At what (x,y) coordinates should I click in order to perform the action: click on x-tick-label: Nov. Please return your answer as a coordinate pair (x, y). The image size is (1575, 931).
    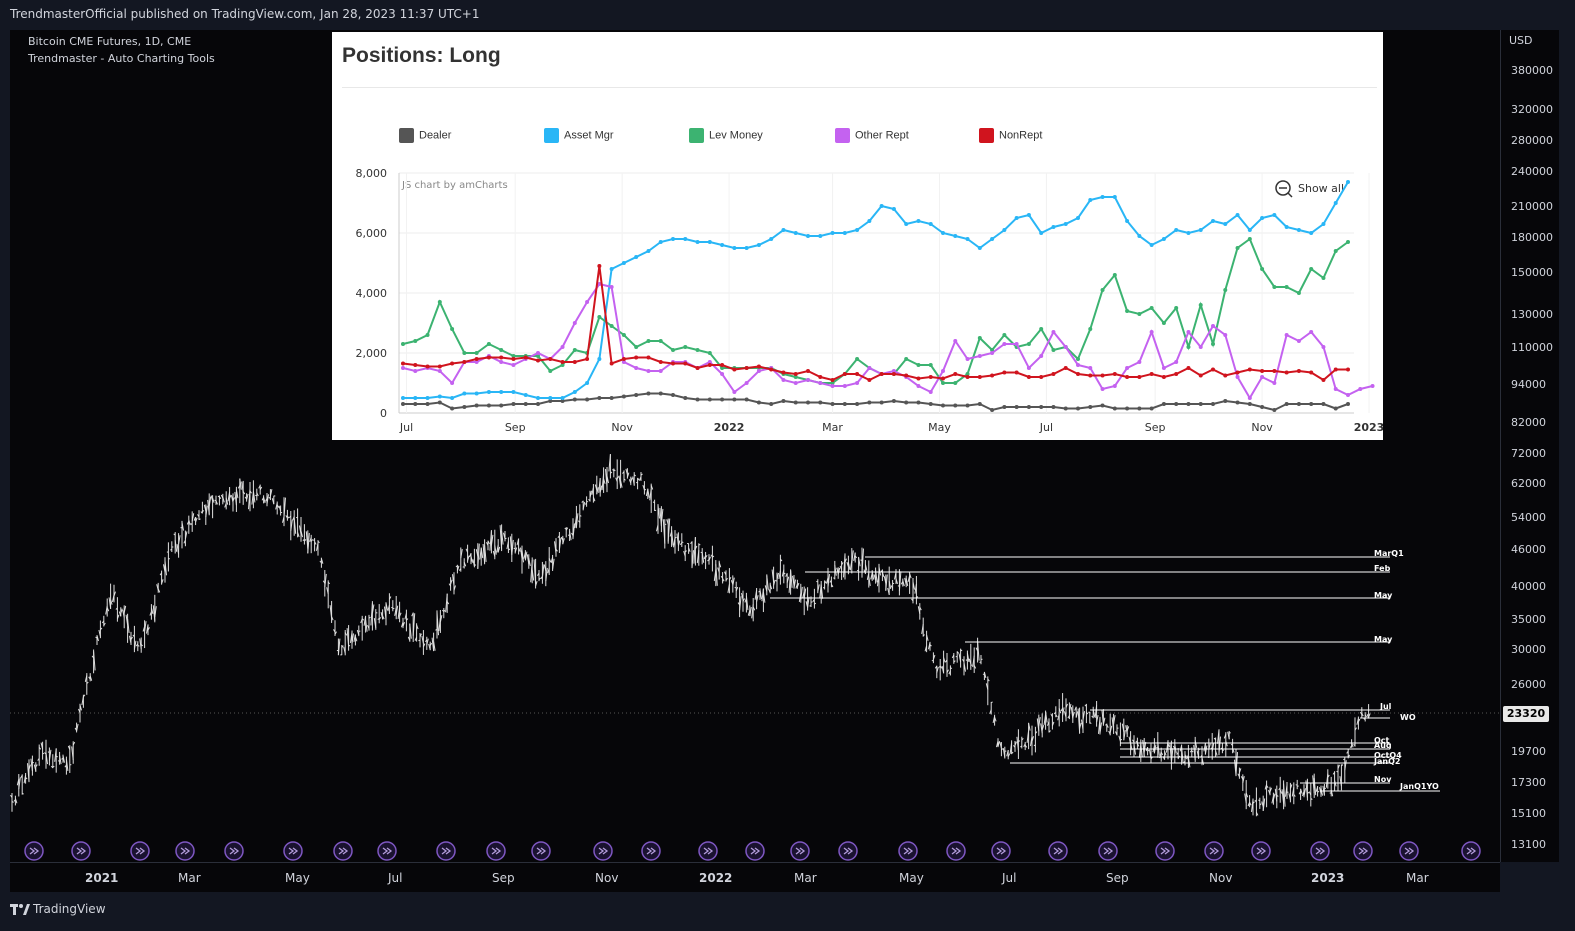
    Looking at the image, I should click on (1262, 427).